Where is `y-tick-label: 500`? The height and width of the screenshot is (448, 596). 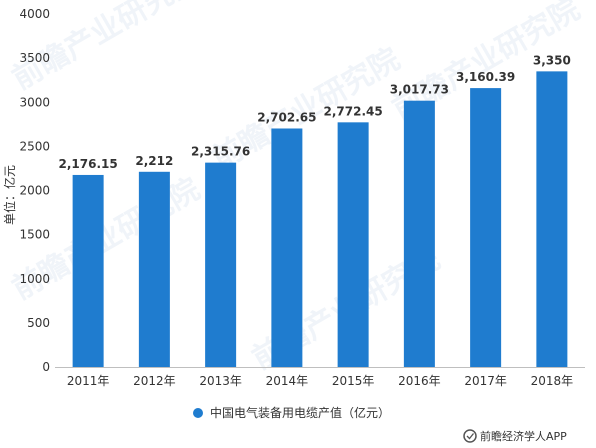
y-tick-label: 500 is located at coordinates (38, 323).